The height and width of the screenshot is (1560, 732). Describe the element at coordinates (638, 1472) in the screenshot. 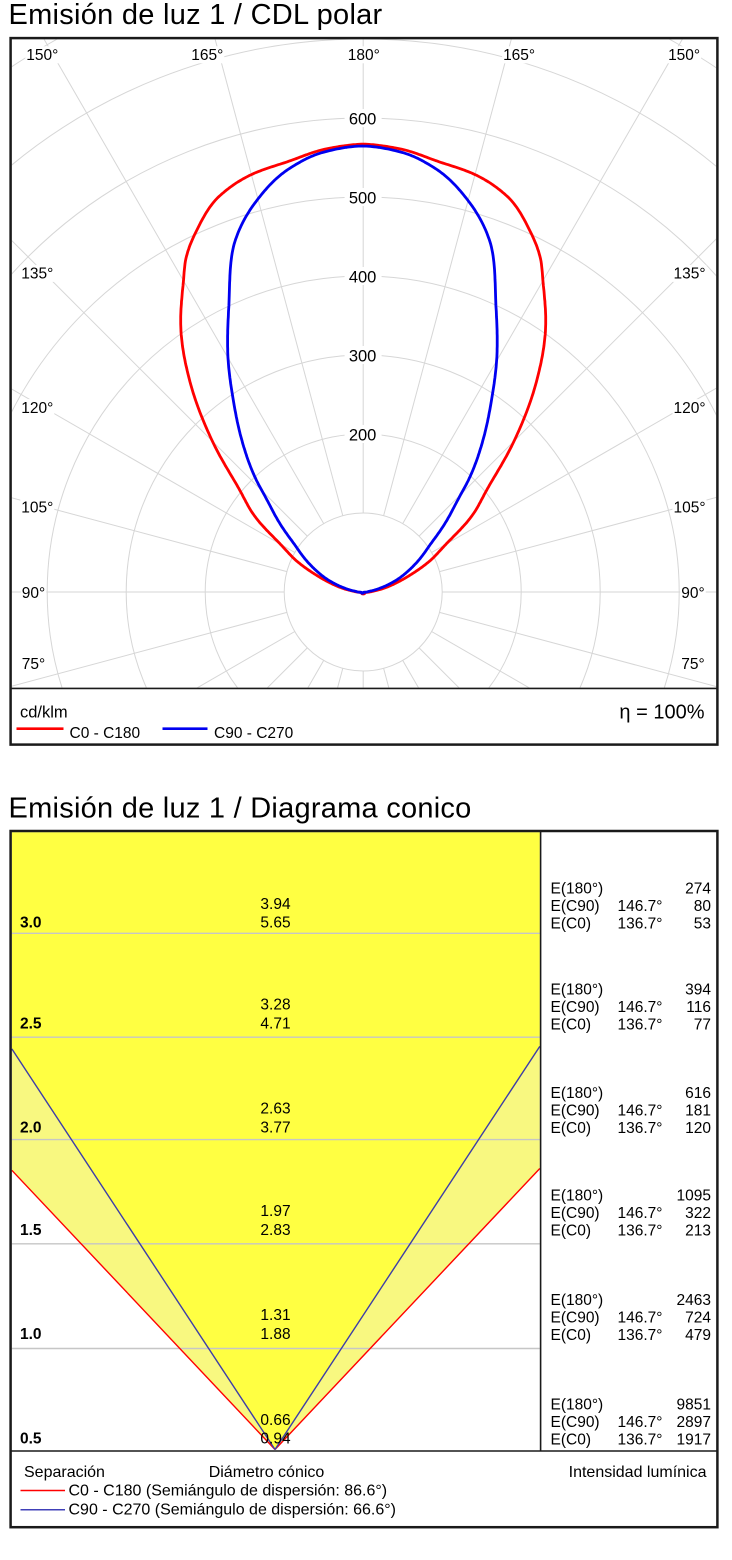

I see `svg-text: Intensidad lumínica` at that location.